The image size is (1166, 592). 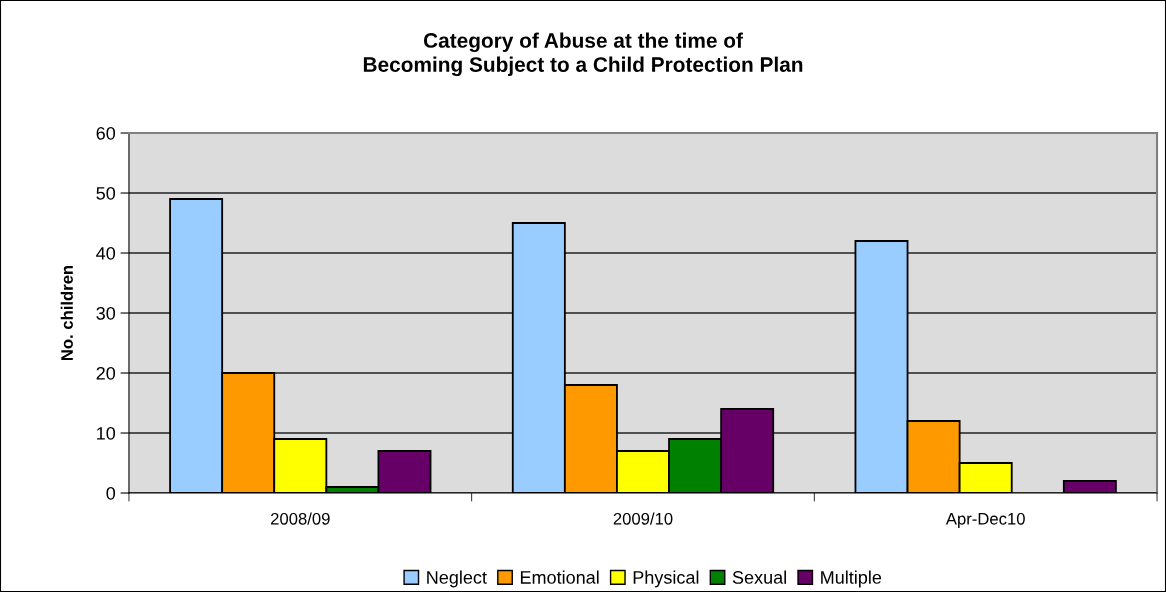 What do you see at coordinates (759, 577) in the screenshot?
I see `legend-label: Sexual` at bounding box center [759, 577].